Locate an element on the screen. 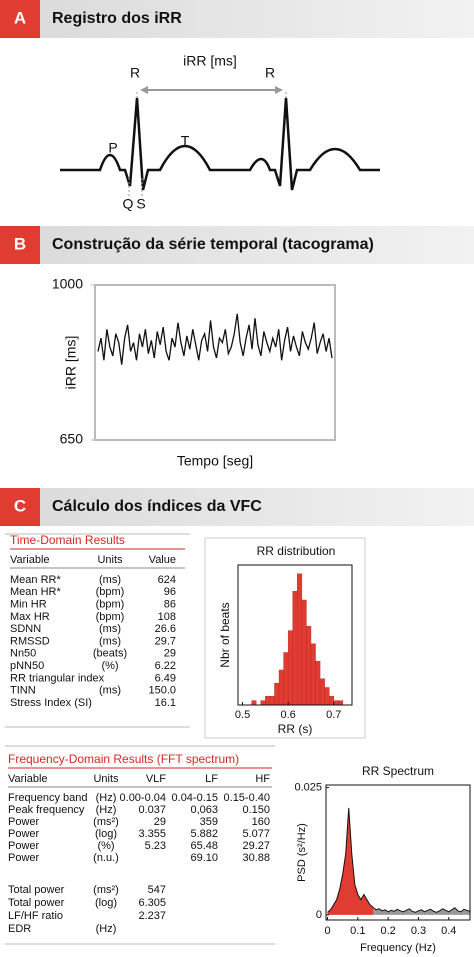 The width and height of the screenshot is (474, 957). table-cell: 0.15-0.40 is located at coordinates (247, 798).